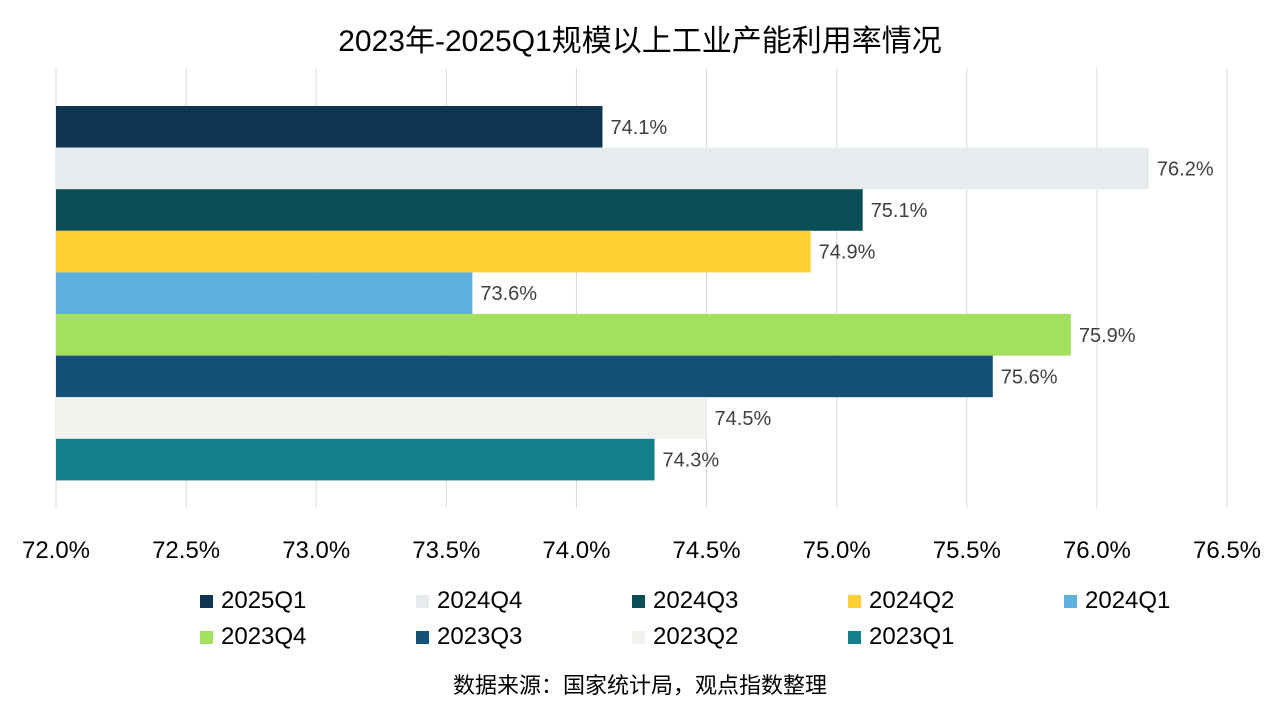 Image resolution: width=1280 pixels, height=720 pixels. Describe the element at coordinates (1172, 601) in the screenshot. I see `legend-item-2024Q1: 2024Q1` at that location.